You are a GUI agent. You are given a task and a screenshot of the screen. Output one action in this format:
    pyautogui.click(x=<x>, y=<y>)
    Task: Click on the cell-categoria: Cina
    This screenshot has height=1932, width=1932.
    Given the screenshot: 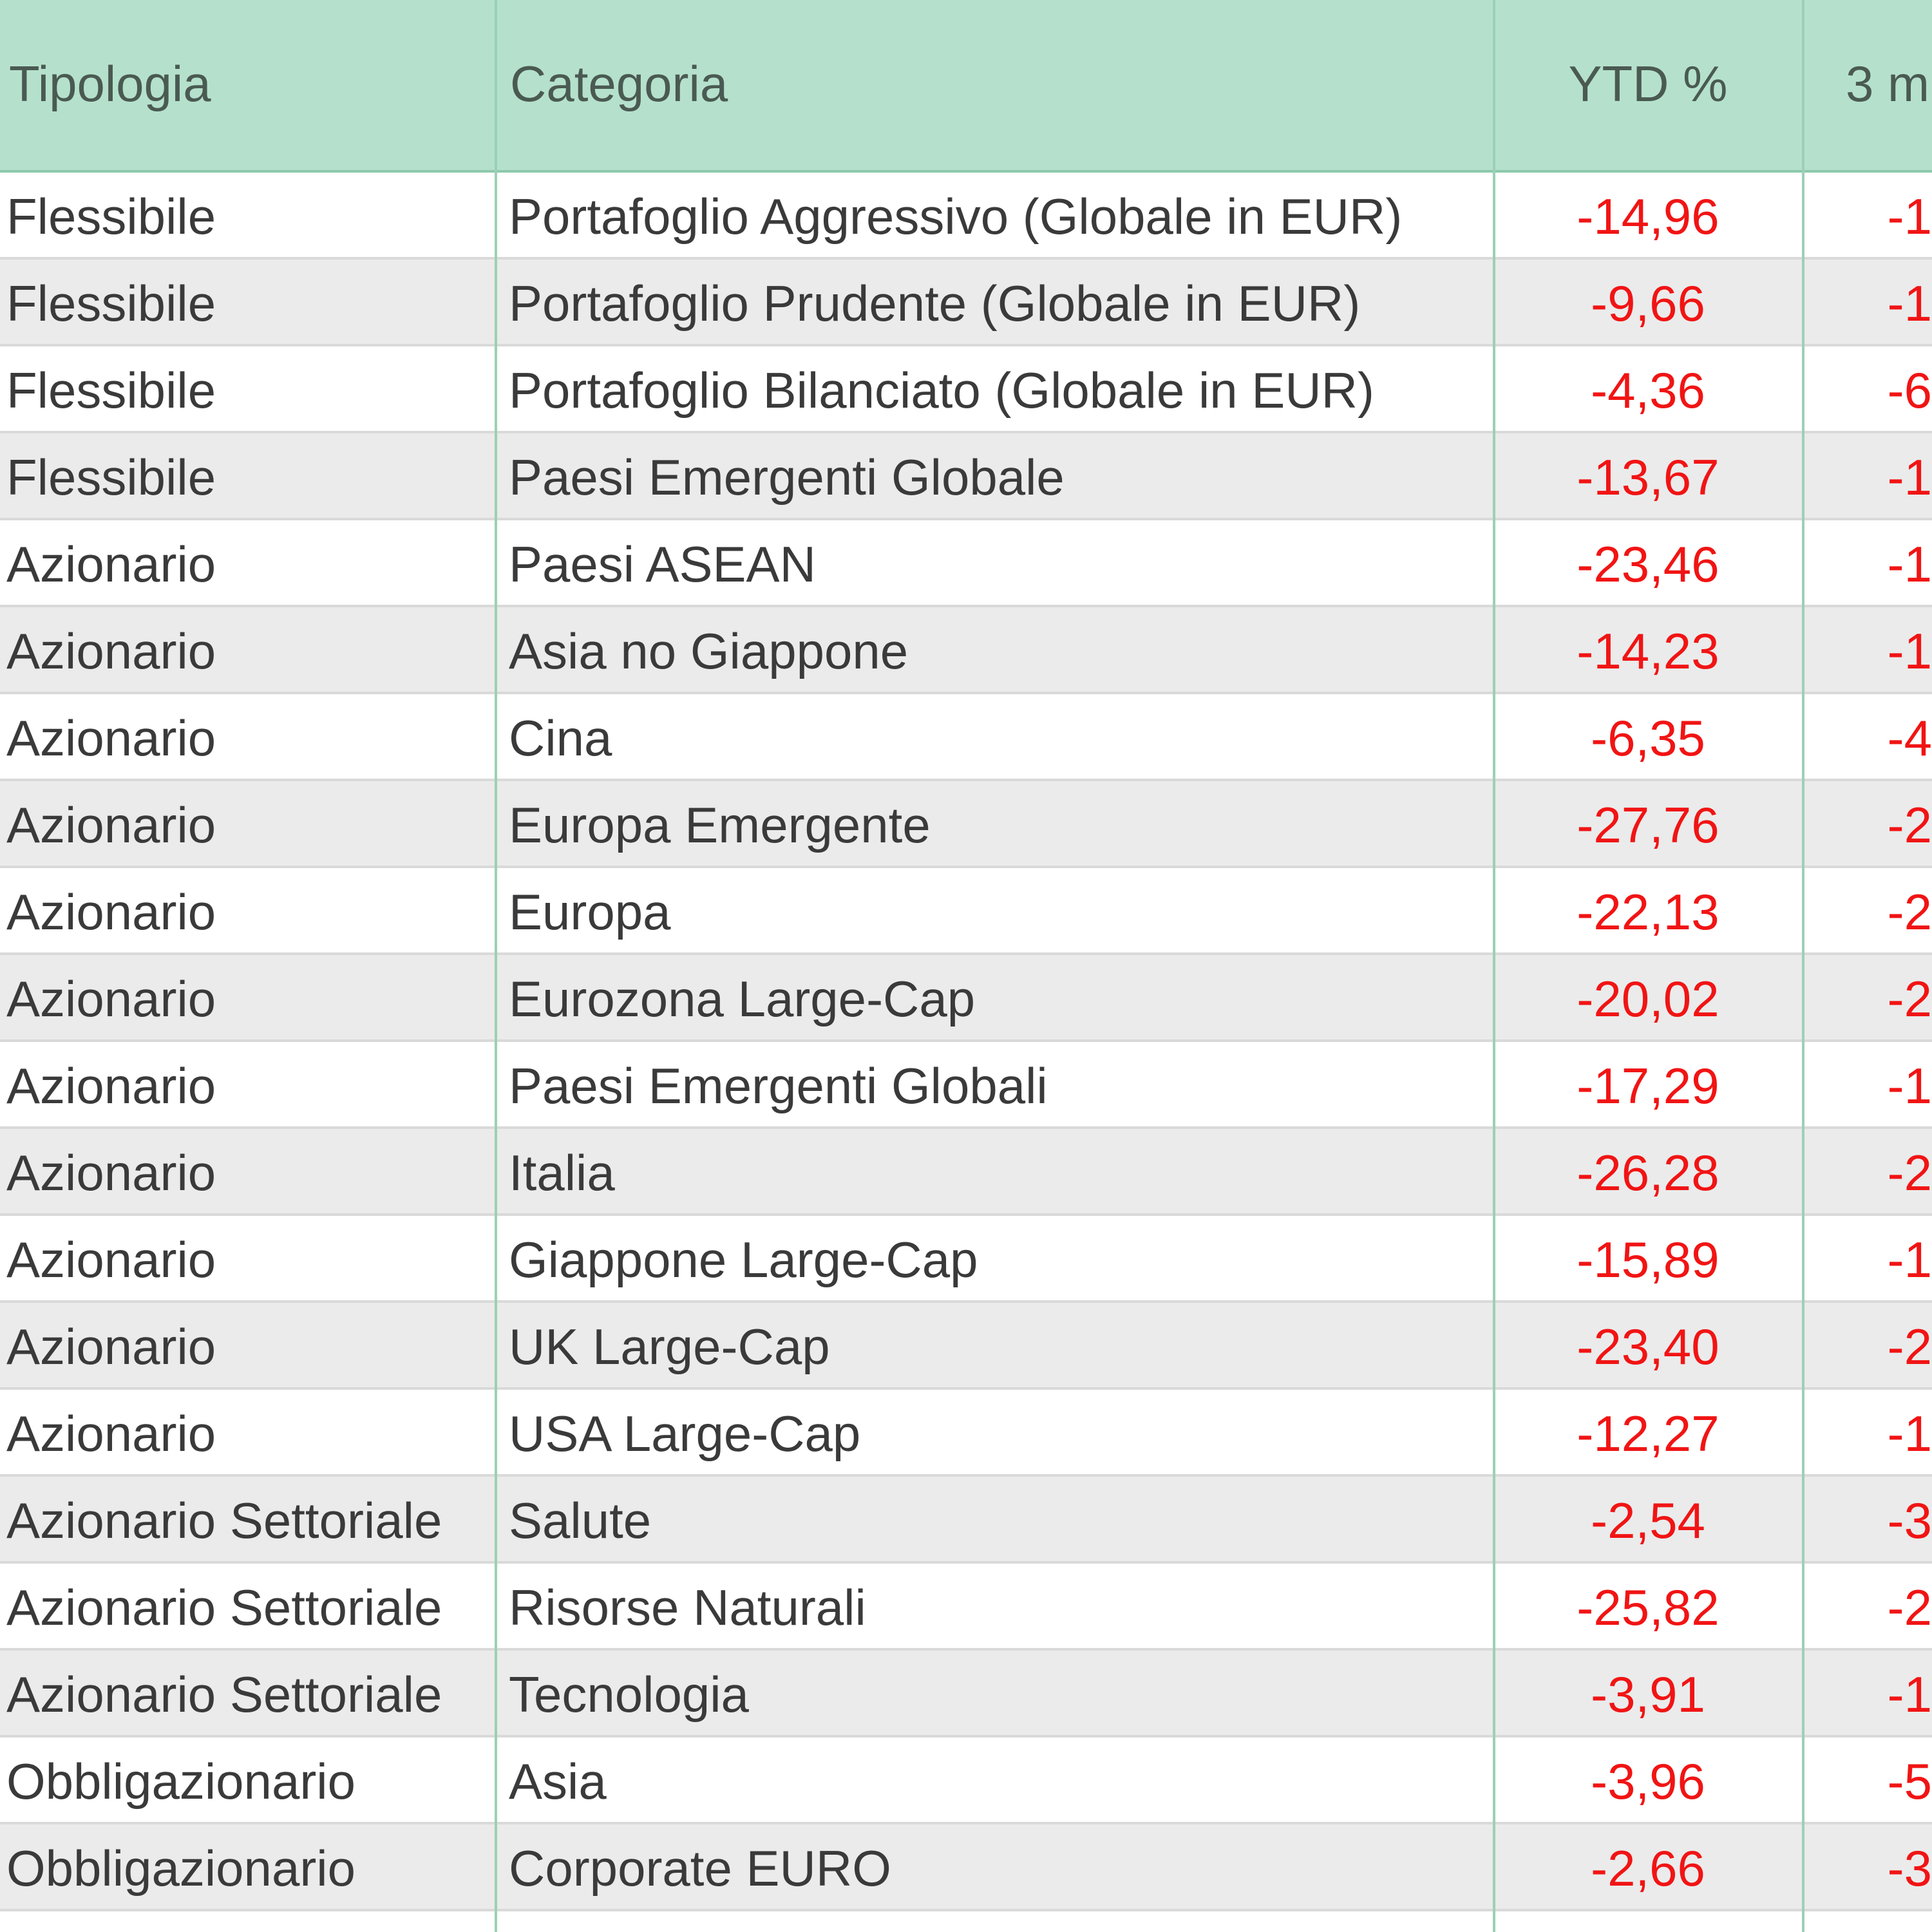 What is the action you would take?
    pyautogui.click(x=560, y=738)
    